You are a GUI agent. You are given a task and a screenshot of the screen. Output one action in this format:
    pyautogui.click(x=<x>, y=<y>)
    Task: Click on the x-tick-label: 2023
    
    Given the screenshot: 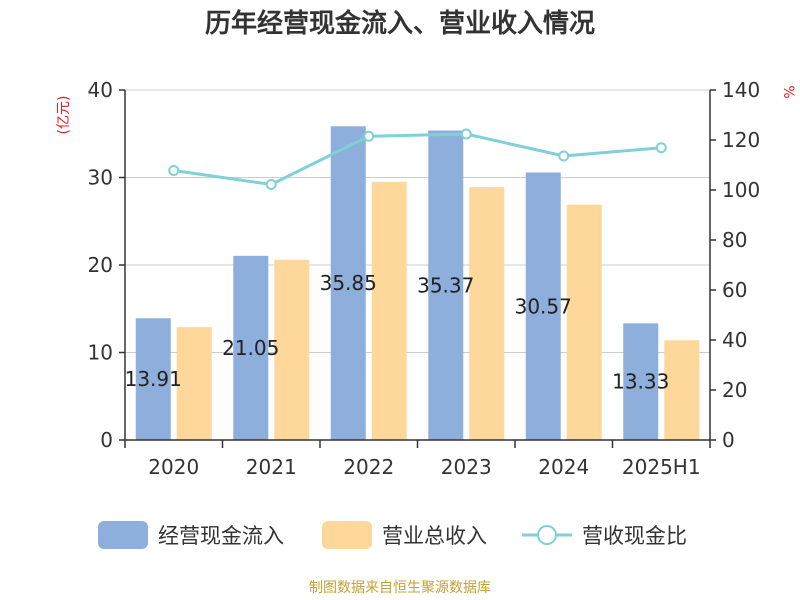 What is the action you would take?
    pyautogui.click(x=466, y=467)
    